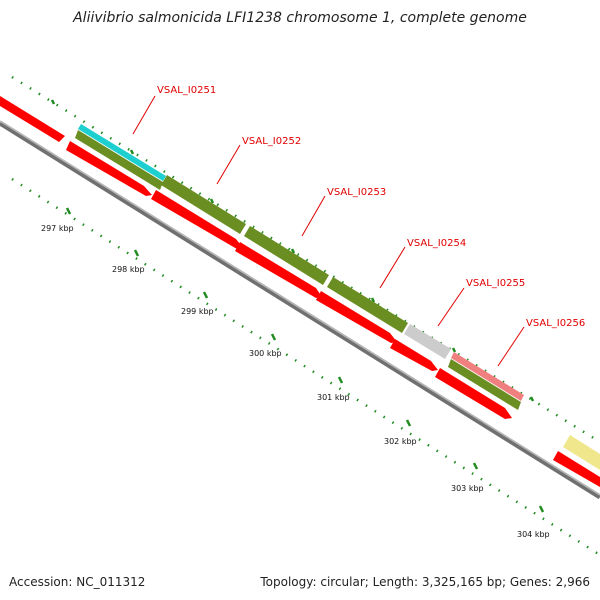 This screenshot has width=600, height=600. Describe the element at coordinates (356, 192) in the screenshot. I see `gene-label: VSAL_I0253` at that location.